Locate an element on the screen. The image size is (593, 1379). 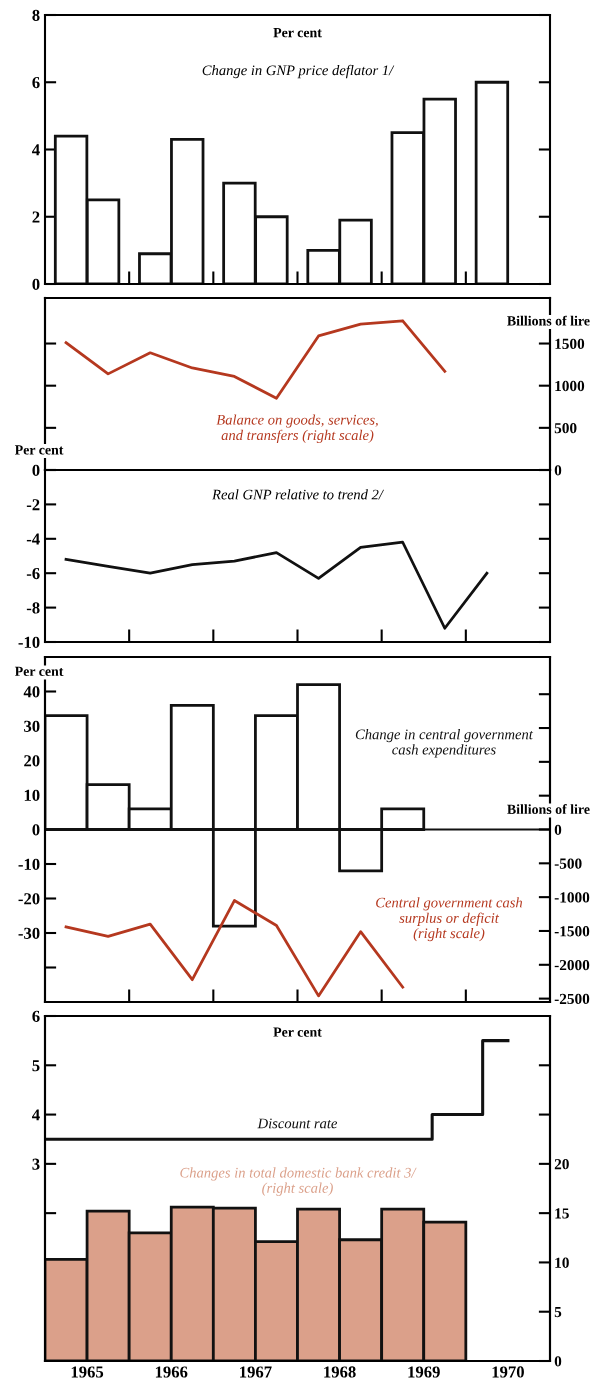
y-tick-label: 30 is located at coordinates (32, 726).